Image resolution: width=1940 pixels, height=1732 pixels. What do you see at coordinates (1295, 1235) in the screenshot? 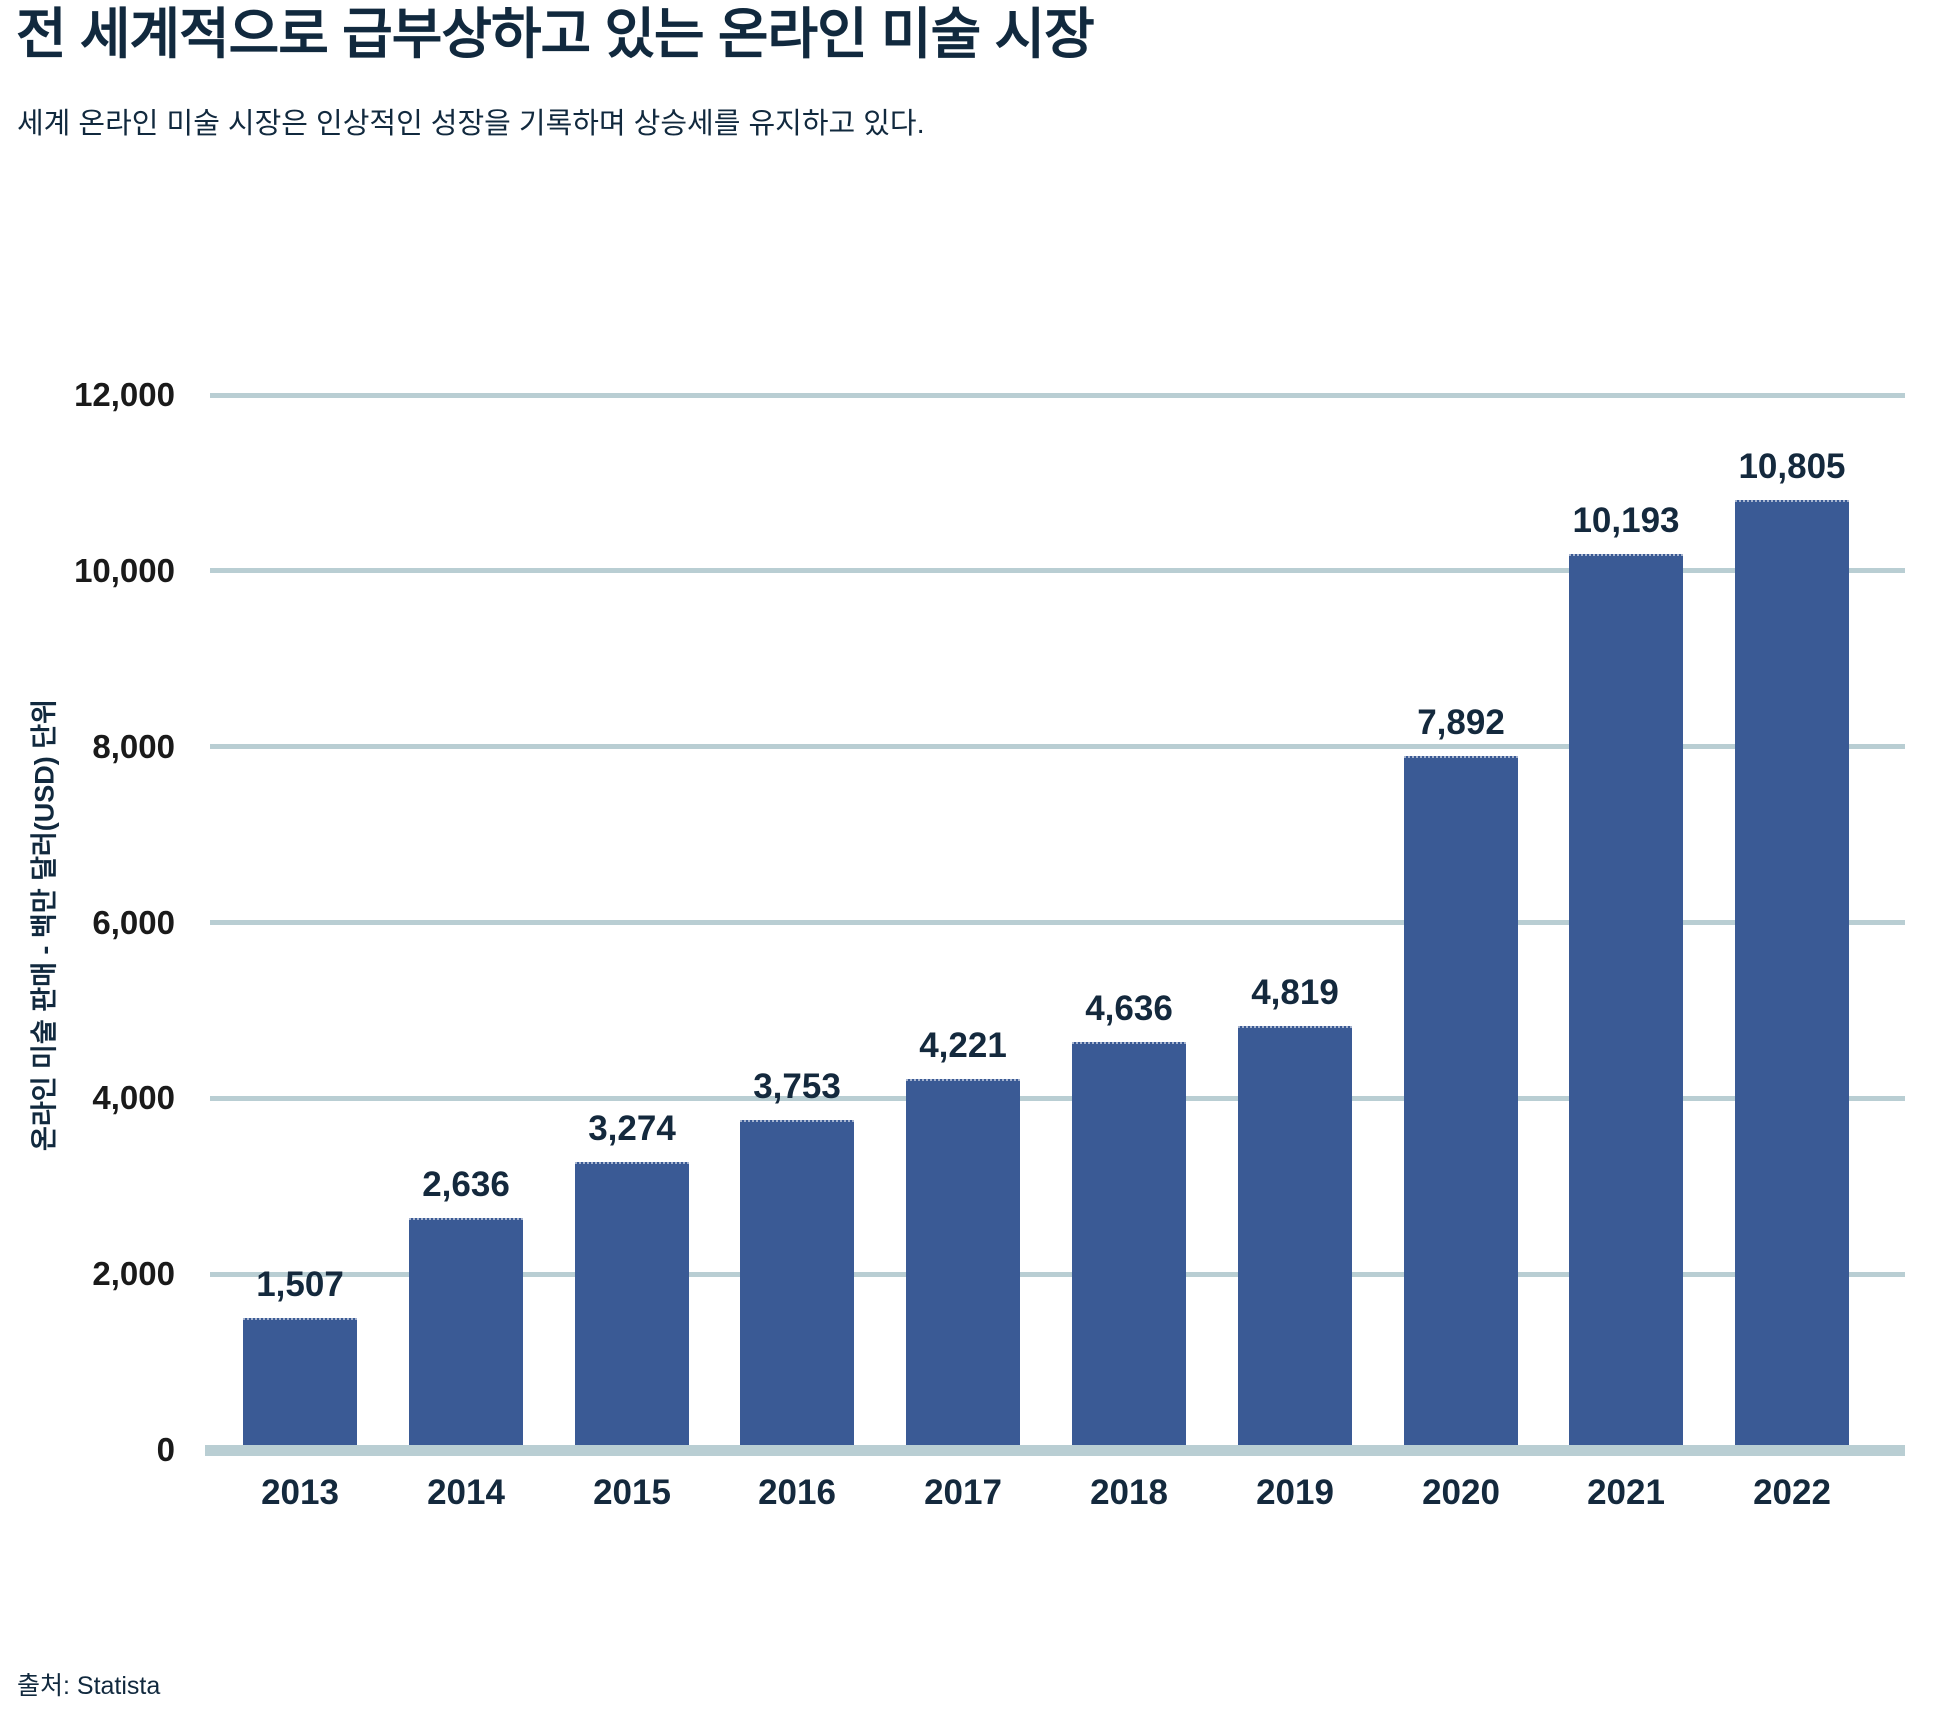
I see `bar-2019` at bounding box center [1295, 1235].